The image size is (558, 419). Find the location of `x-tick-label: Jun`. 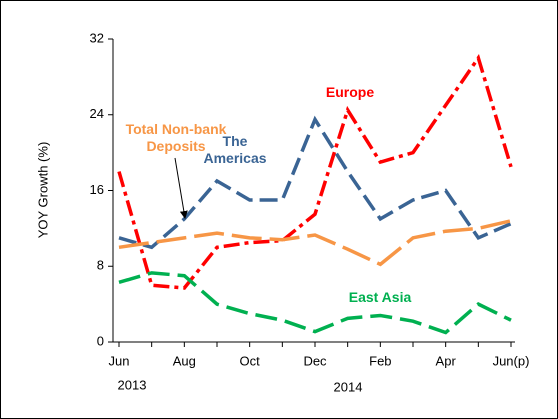

x-tick-label: Jun is located at coordinates (119, 360).